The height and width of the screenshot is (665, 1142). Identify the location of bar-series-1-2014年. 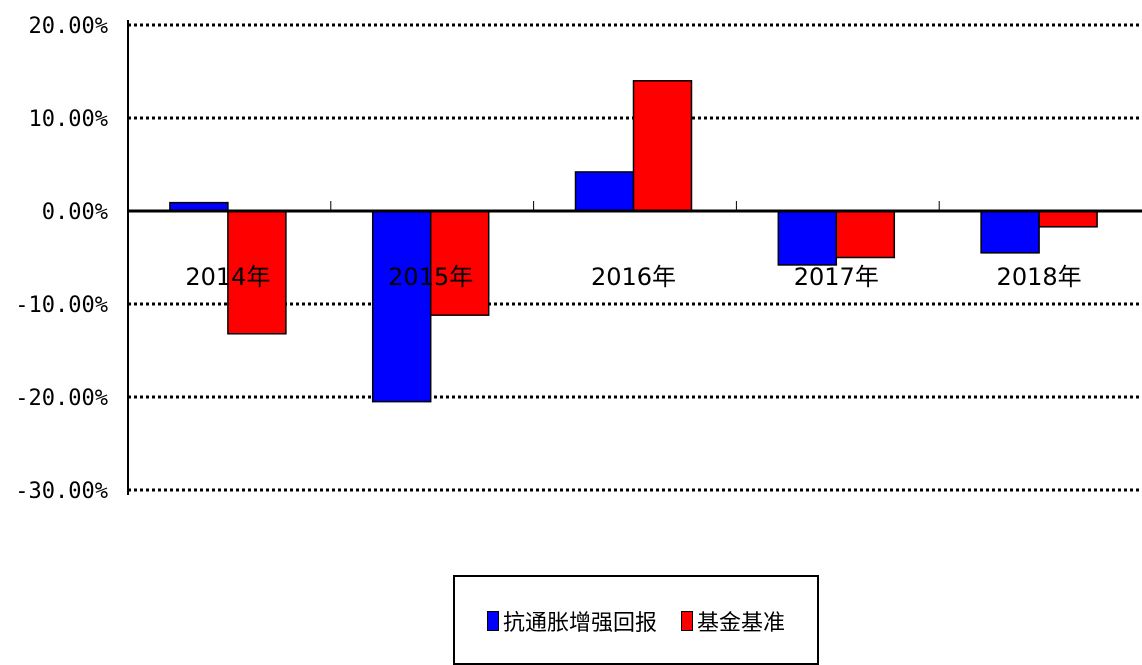
(257, 272).